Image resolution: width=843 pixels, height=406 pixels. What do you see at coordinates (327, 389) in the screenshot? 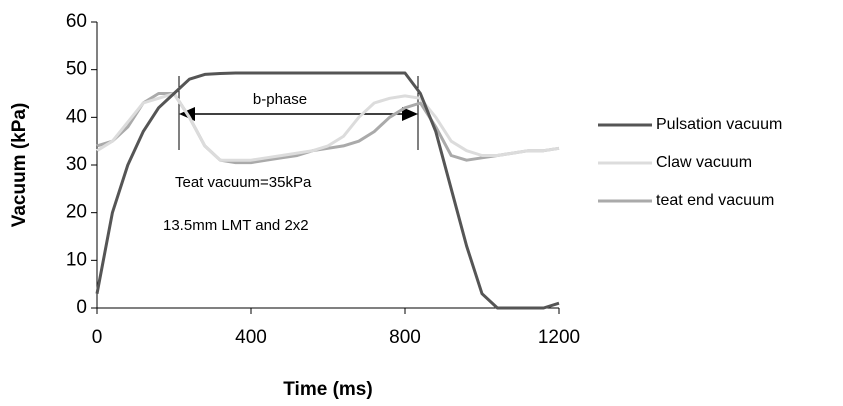
I see `x-axis-title: Time (ms)` at bounding box center [327, 389].